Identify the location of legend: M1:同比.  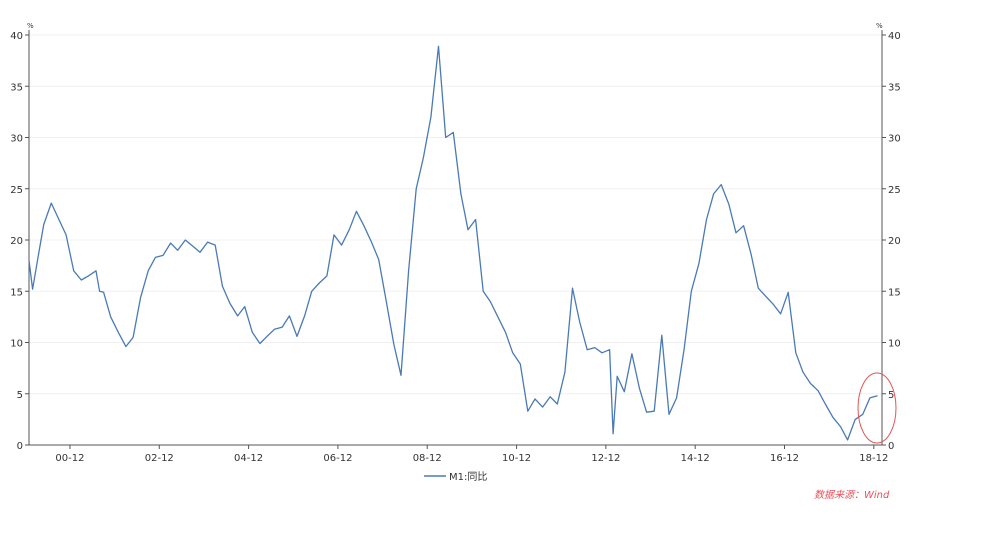
(455, 477).